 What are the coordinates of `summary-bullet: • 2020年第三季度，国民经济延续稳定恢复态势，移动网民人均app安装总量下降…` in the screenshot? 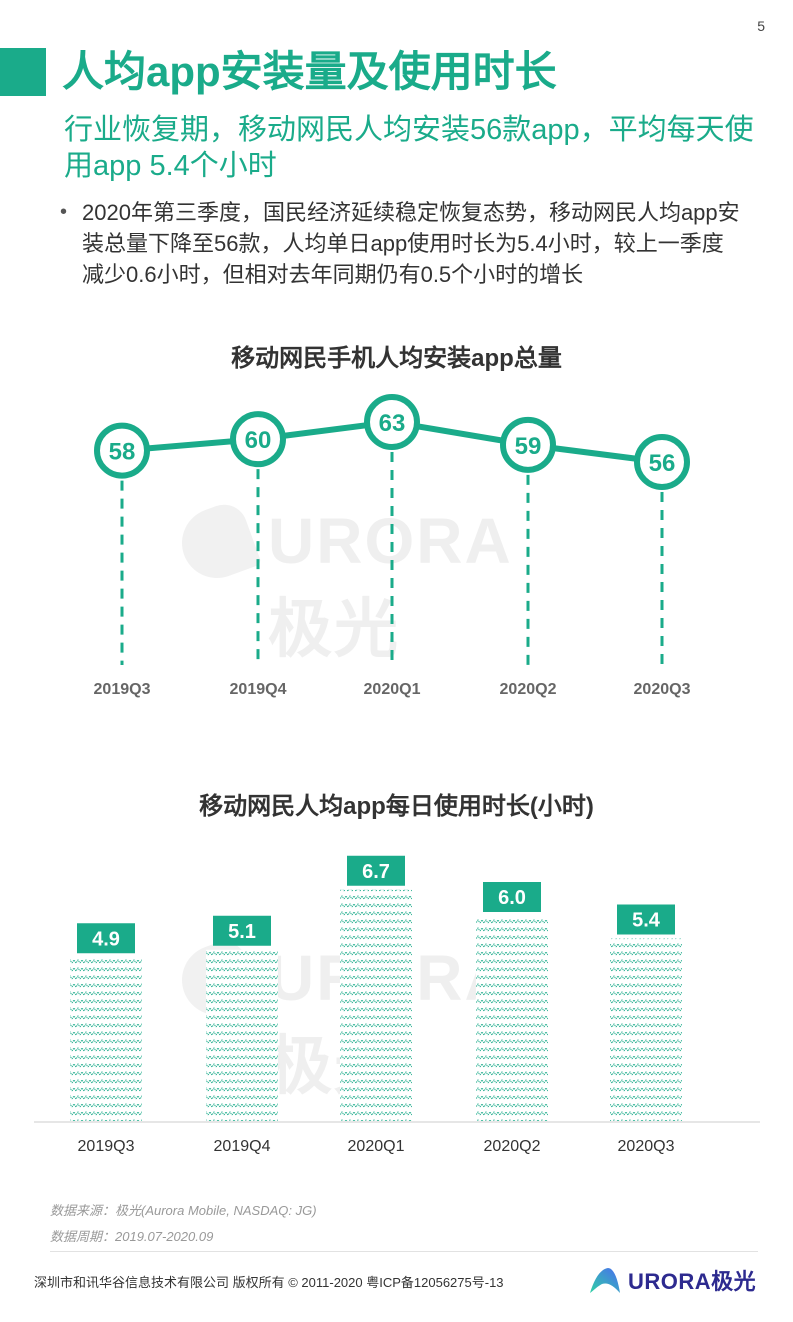 It's located at (405, 243).